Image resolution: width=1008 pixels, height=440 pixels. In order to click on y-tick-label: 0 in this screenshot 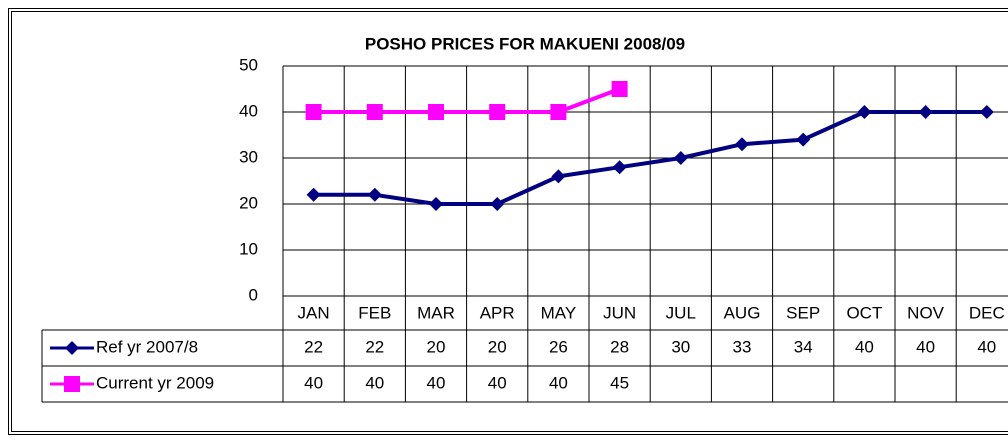, I will do `click(253, 294)`.